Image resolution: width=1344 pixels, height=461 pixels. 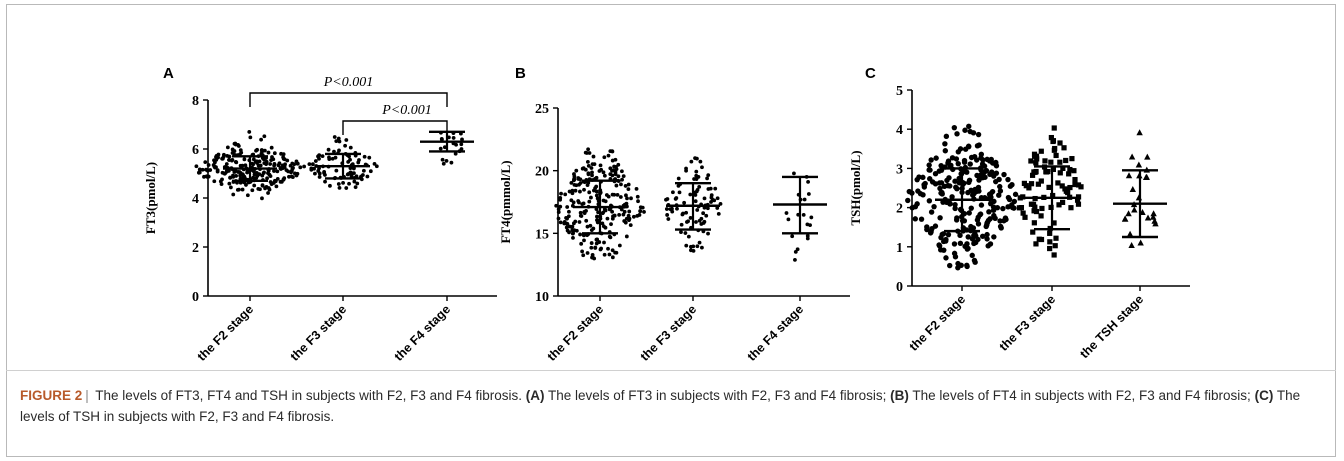 What do you see at coordinates (542, 109) in the screenshot?
I see `y-tick-label: 25` at bounding box center [542, 109].